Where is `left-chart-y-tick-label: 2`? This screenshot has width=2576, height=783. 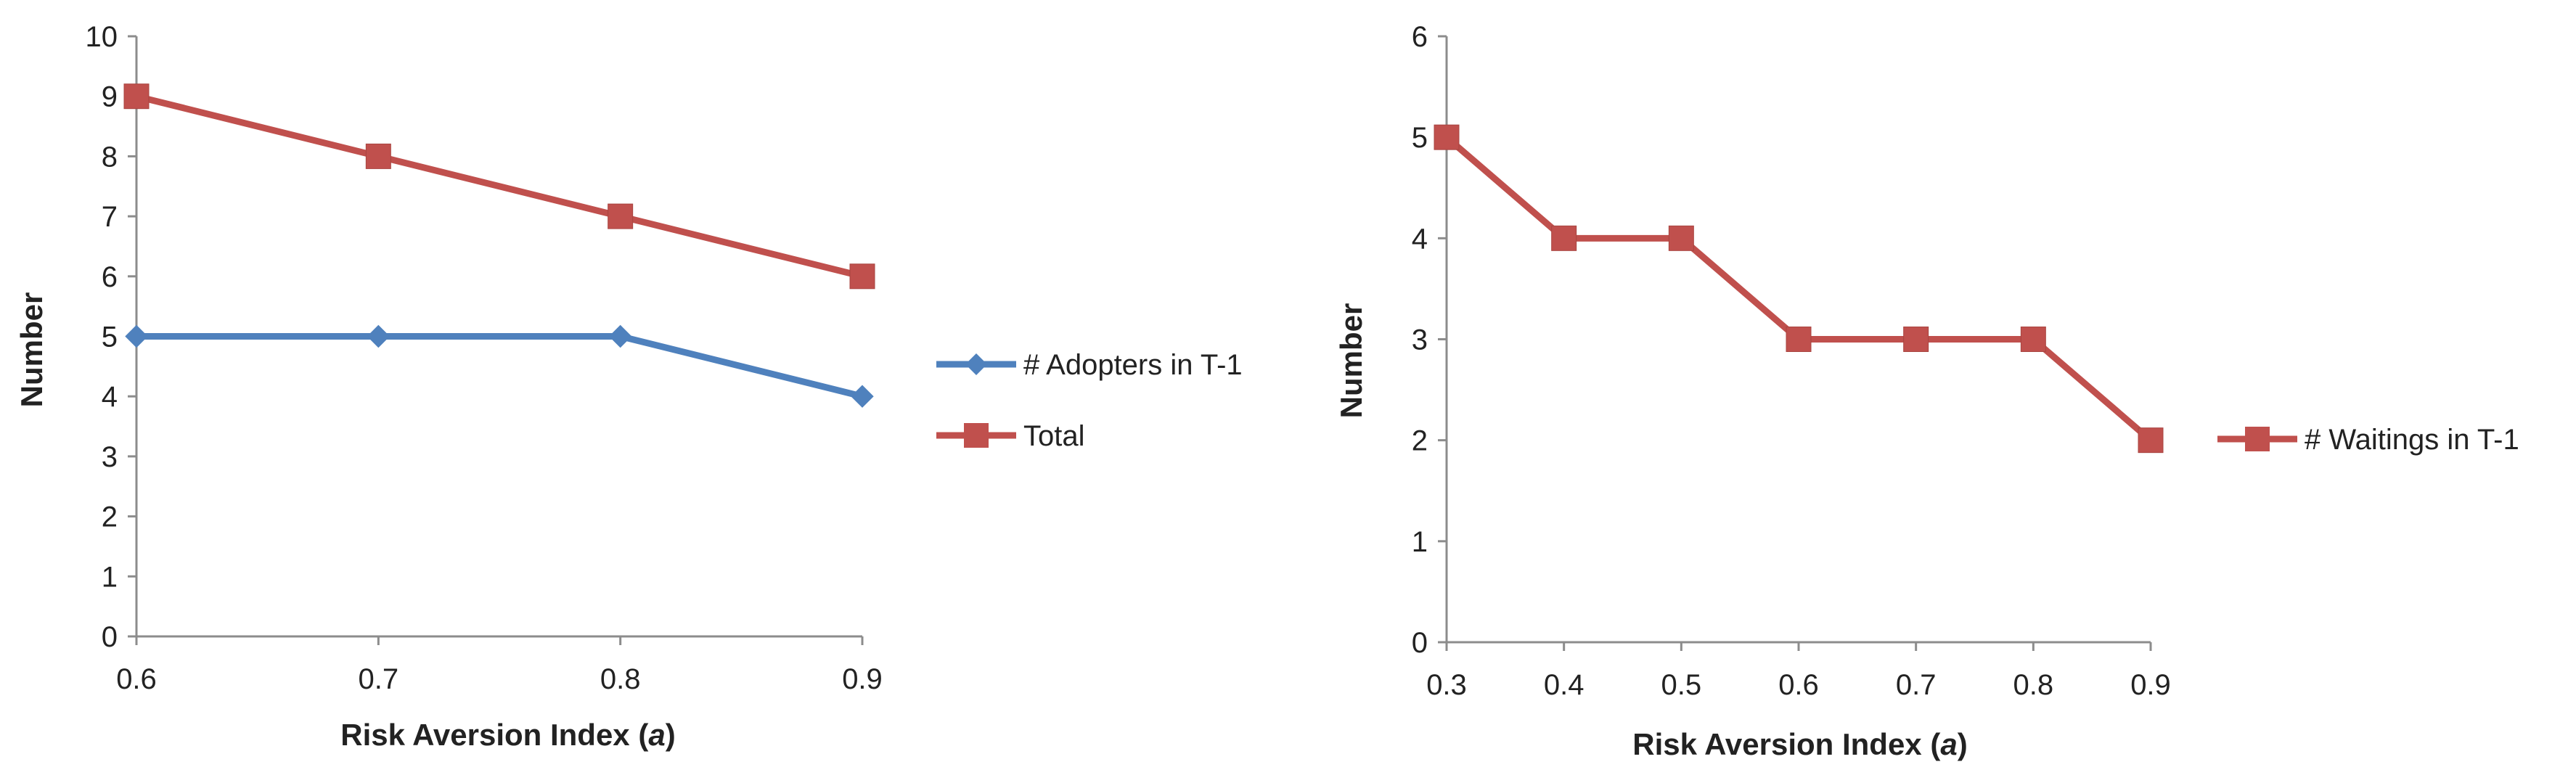
left-chart-y-tick-label: 2 is located at coordinates (110, 517).